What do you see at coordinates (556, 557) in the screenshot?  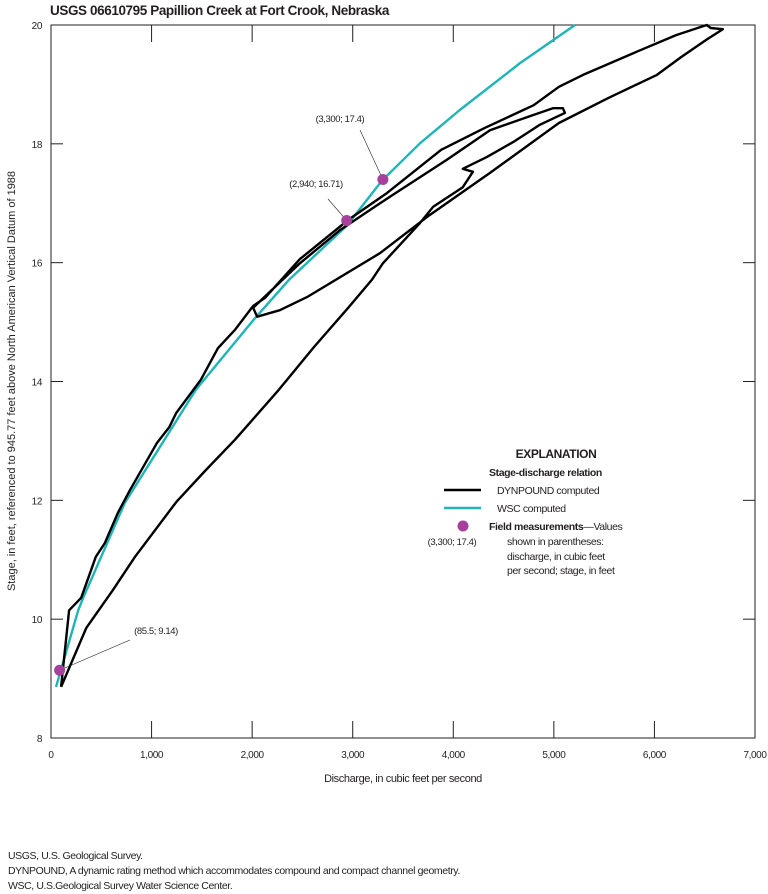 I see `legend-field-line-2: discharge, in cubic feet` at bounding box center [556, 557].